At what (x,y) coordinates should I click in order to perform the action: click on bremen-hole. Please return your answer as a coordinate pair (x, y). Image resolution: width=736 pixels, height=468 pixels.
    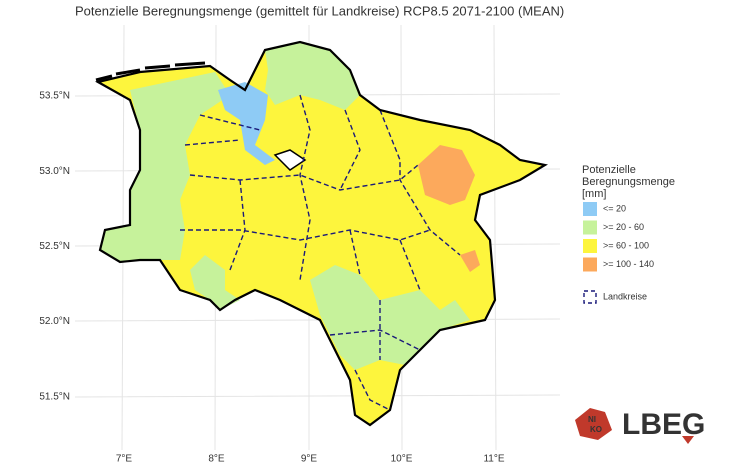
    Looking at the image, I should click on (290, 160).